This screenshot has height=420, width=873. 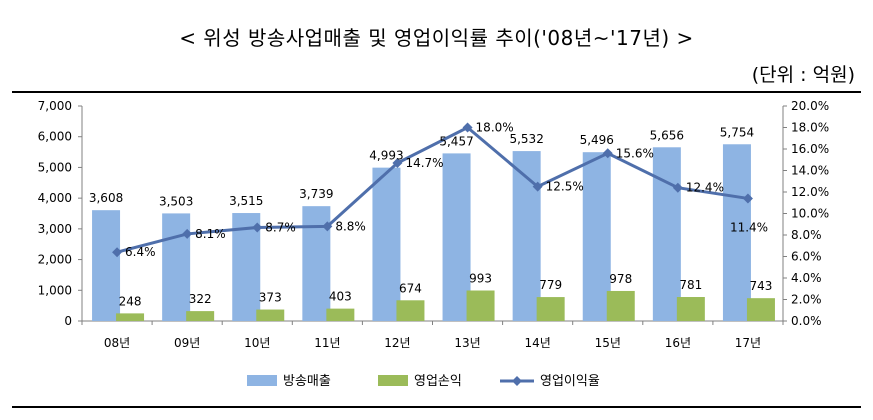 I want to click on x-tick-label: 17년, so click(x=748, y=343).